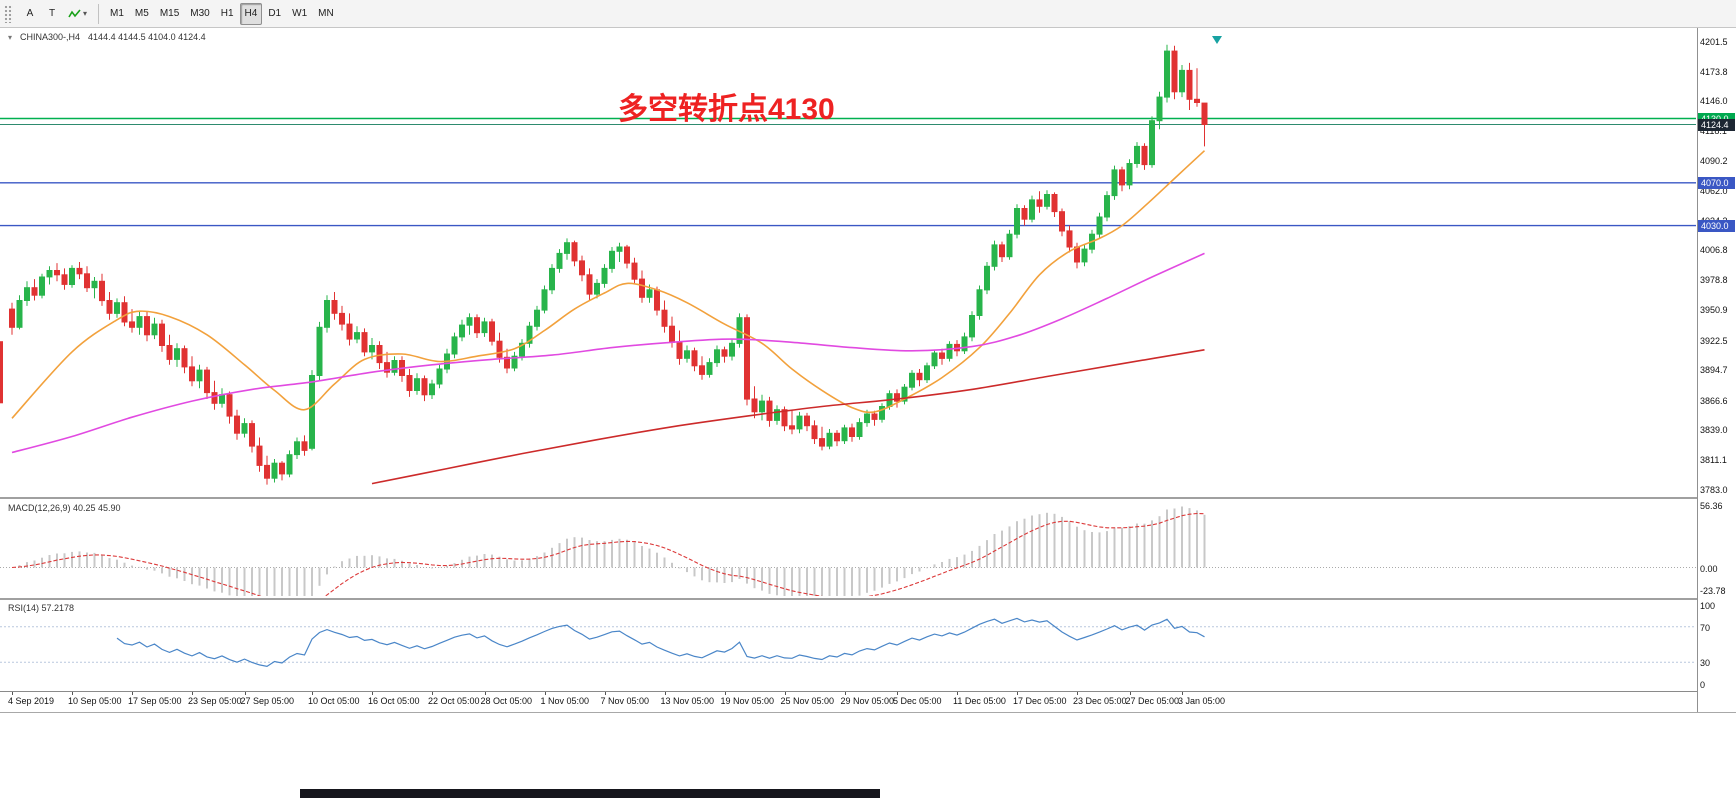 The width and height of the screenshot is (1736, 798). I want to click on toolbar-separator, so click(99, 13).